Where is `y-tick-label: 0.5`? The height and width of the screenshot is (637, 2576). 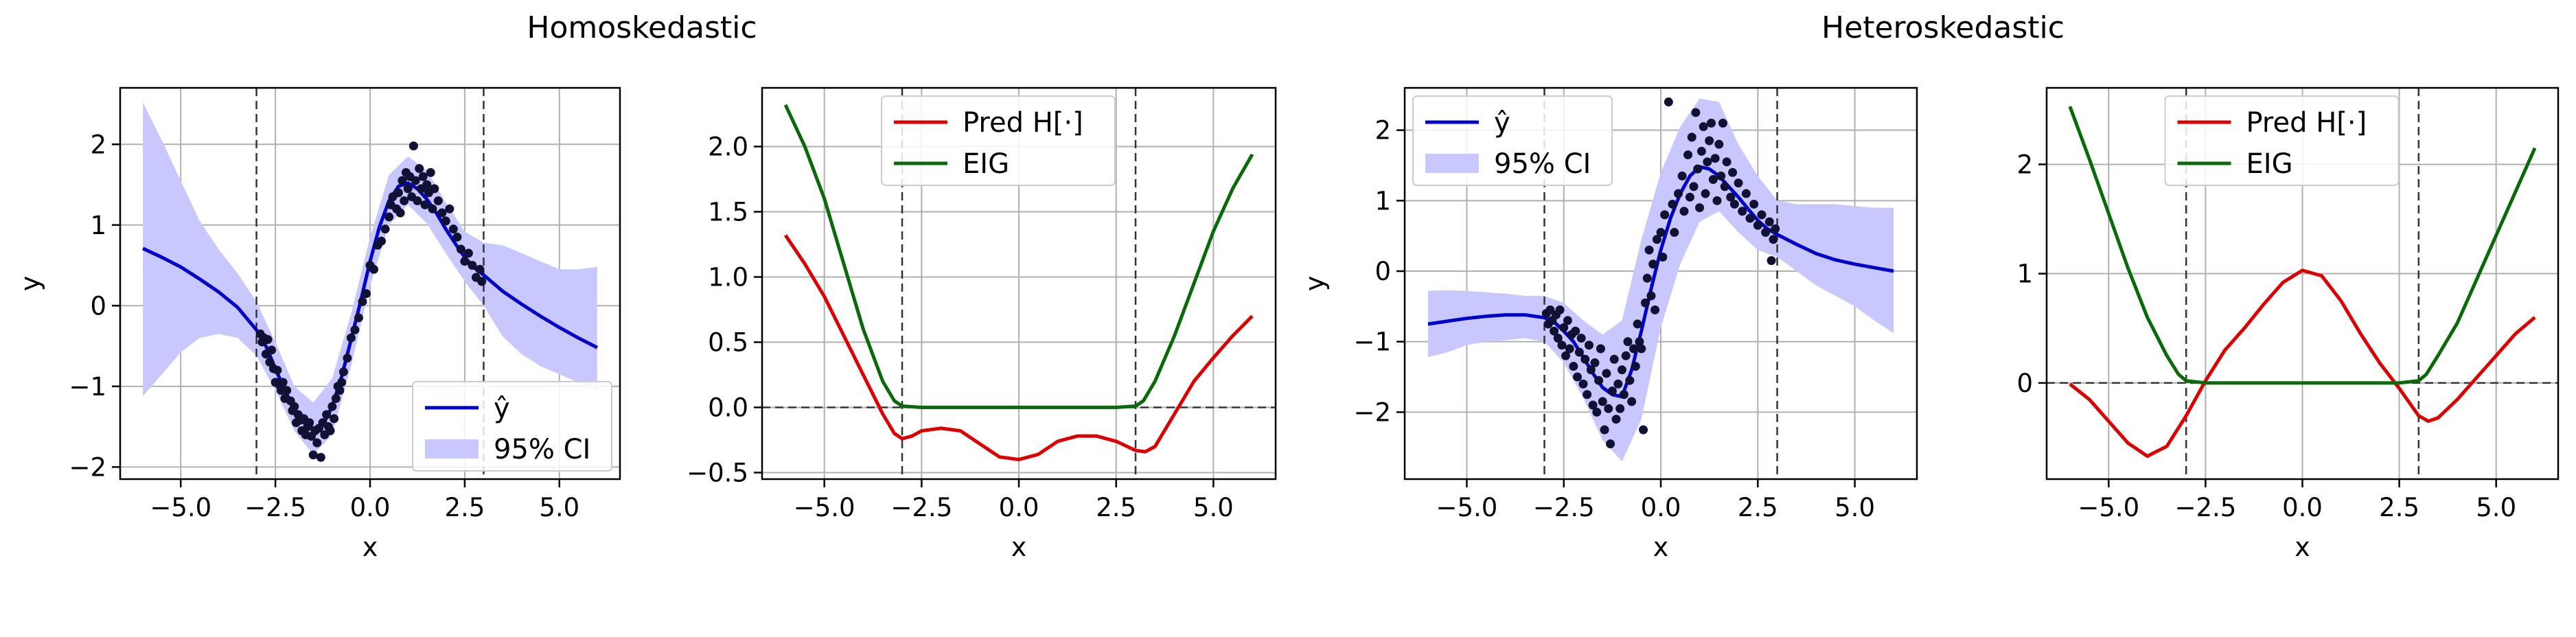 y-tick-label: 0.5 is located at coordinates (728, 343).